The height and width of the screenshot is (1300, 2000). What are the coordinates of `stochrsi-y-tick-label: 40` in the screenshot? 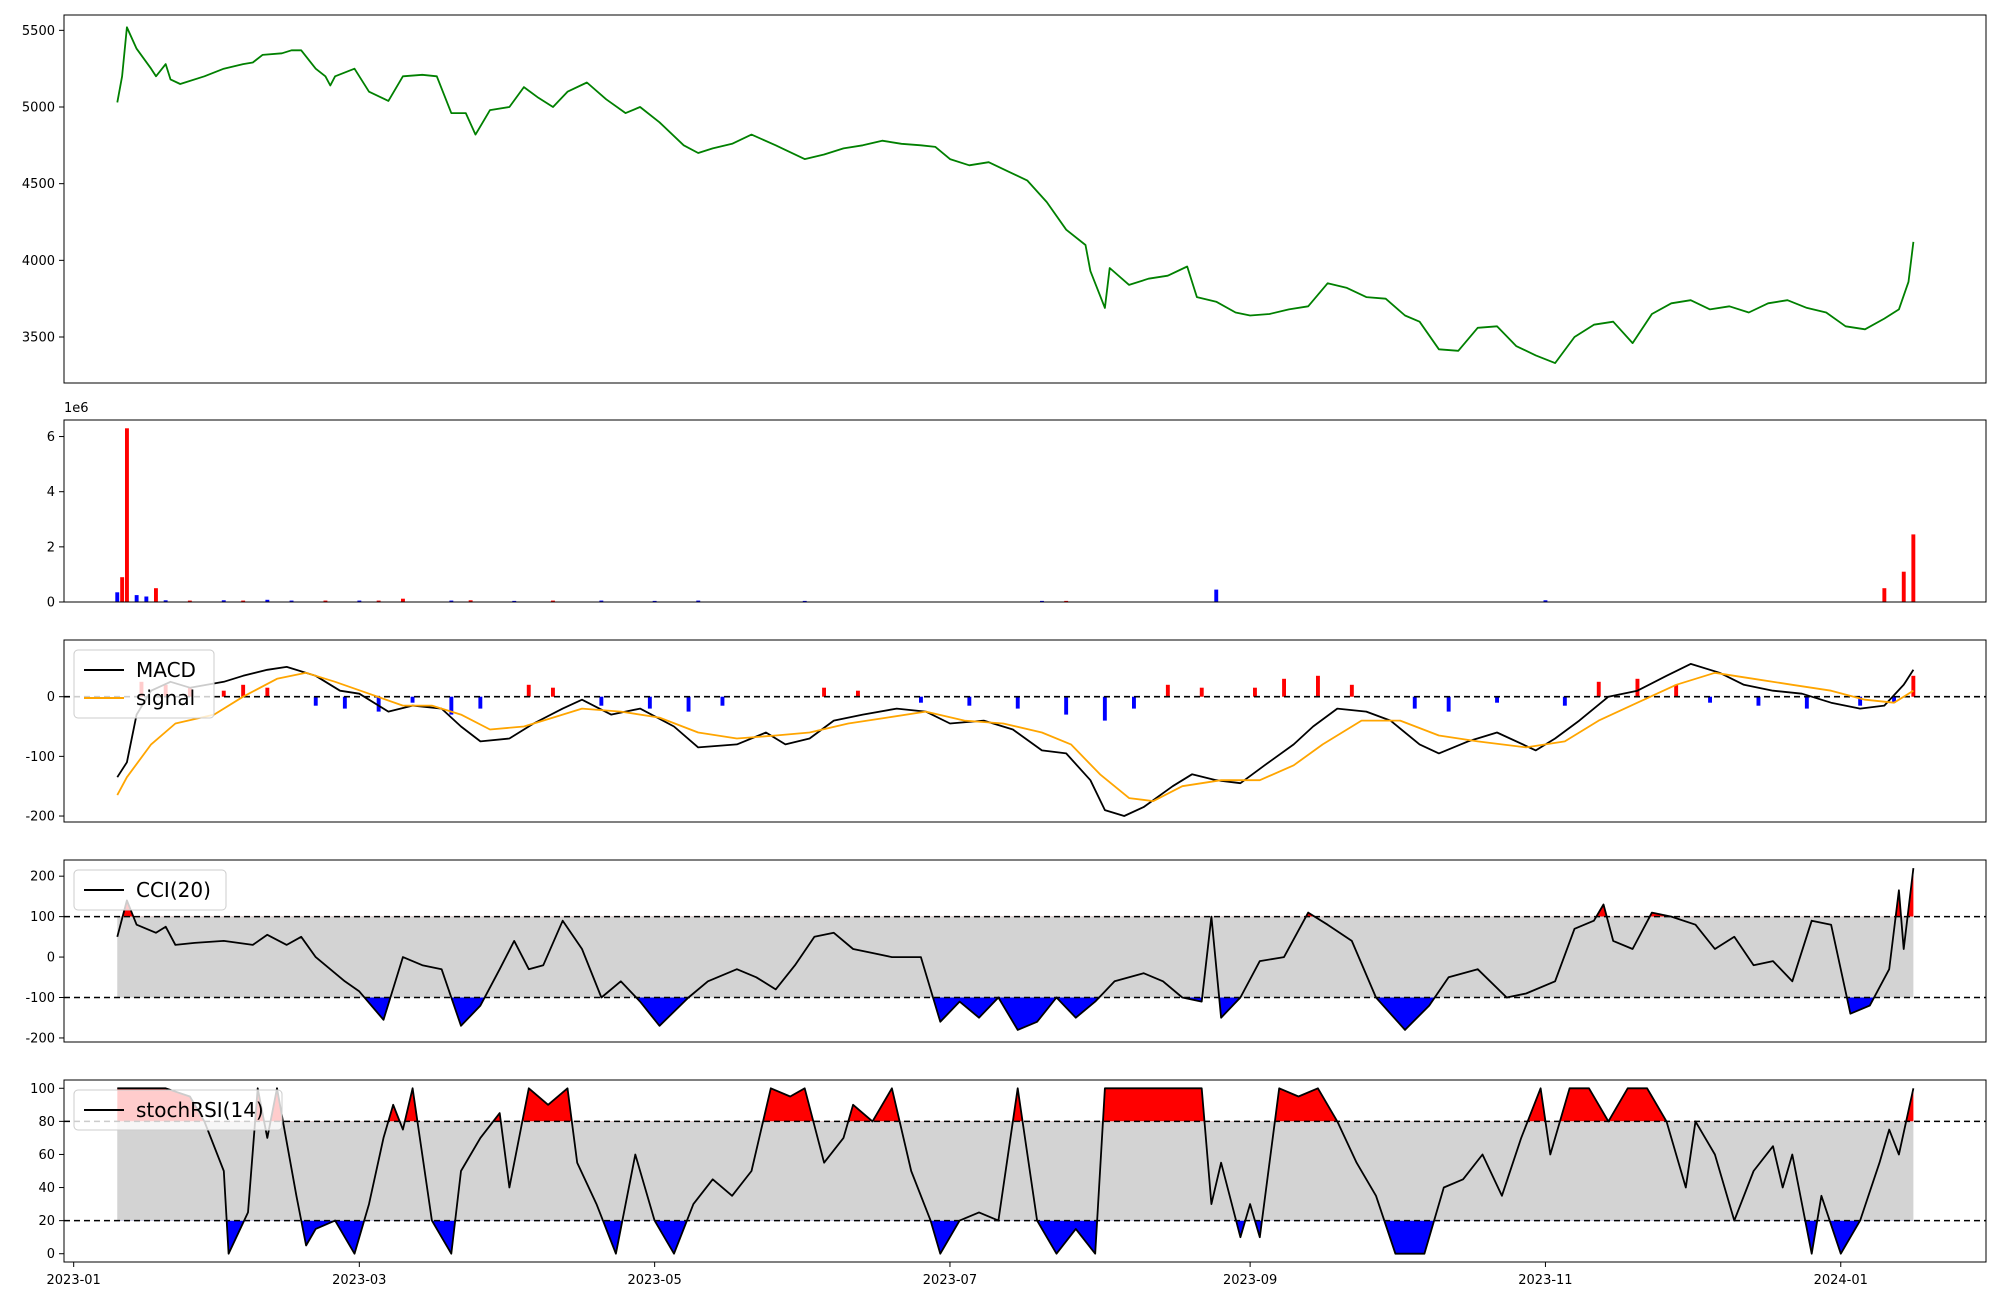 It's located at (46, 1188).